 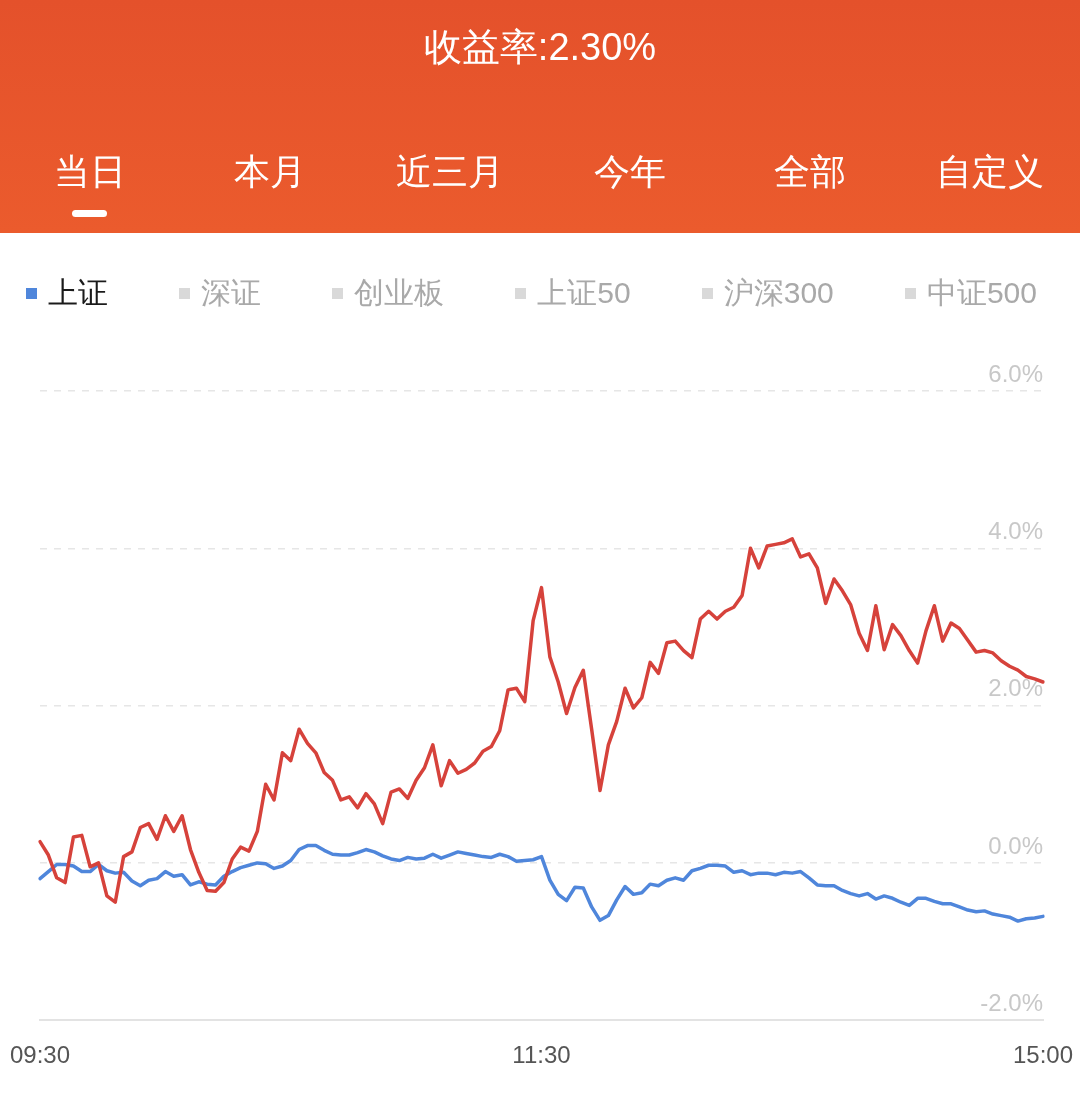 What do you see at coordinates (630, 172) in the screenshot?
I see `text: 今年` at bounding box center [630, 172].